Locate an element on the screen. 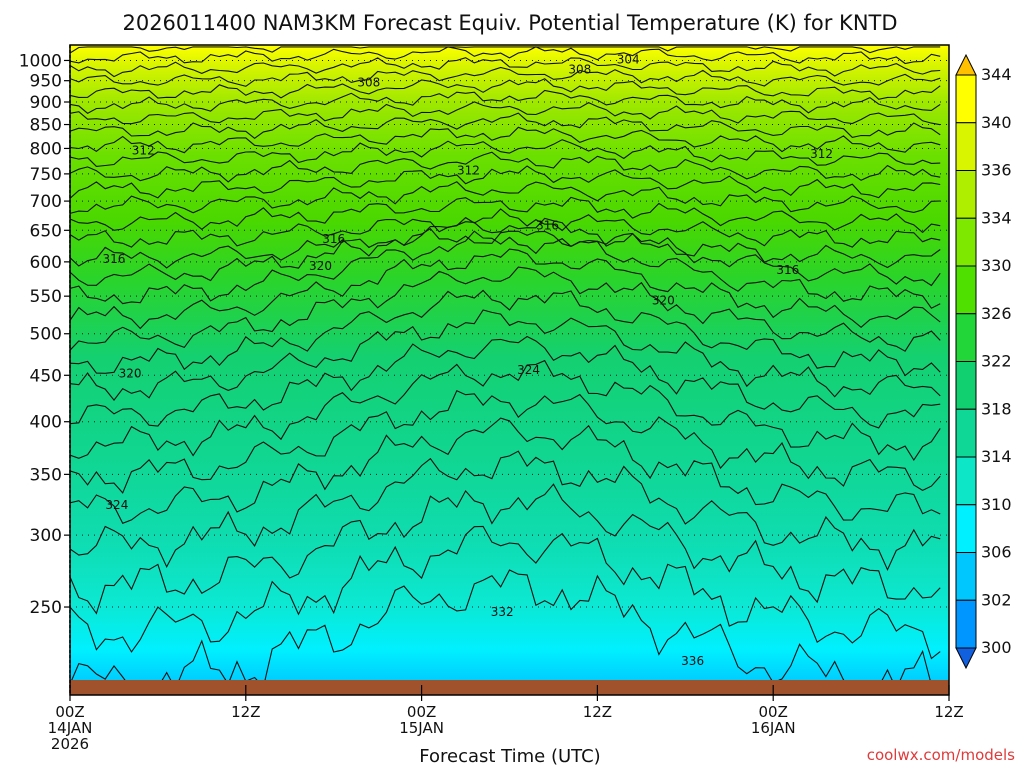  contour-label: 304 is located at coordinates (628, 60).